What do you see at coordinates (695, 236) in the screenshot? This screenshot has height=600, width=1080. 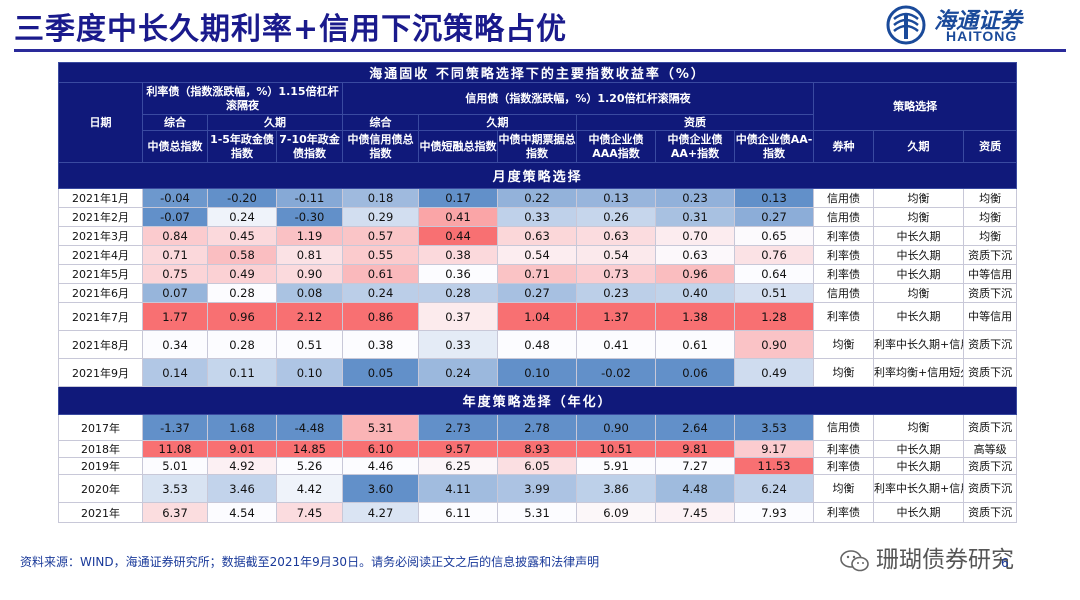 I see `value-cell: 0.70` at bounding box center [695, 236].